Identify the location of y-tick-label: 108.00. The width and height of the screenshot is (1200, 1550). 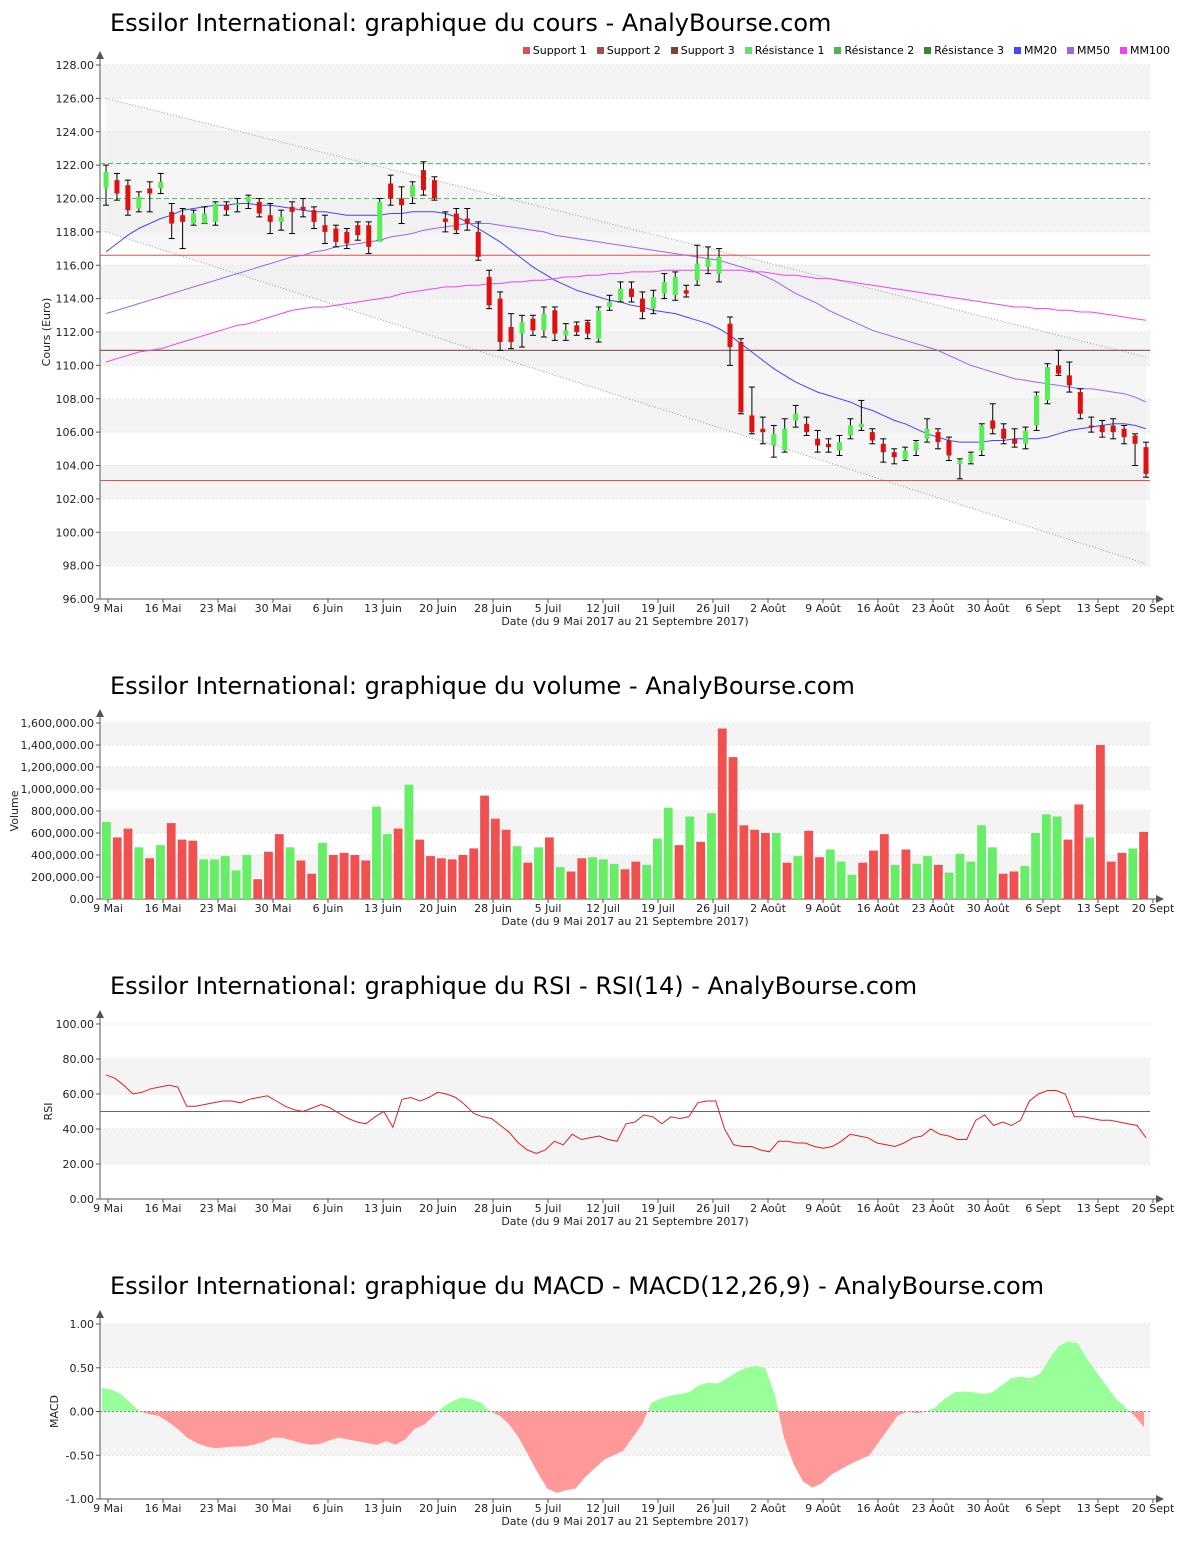
(75, 399).